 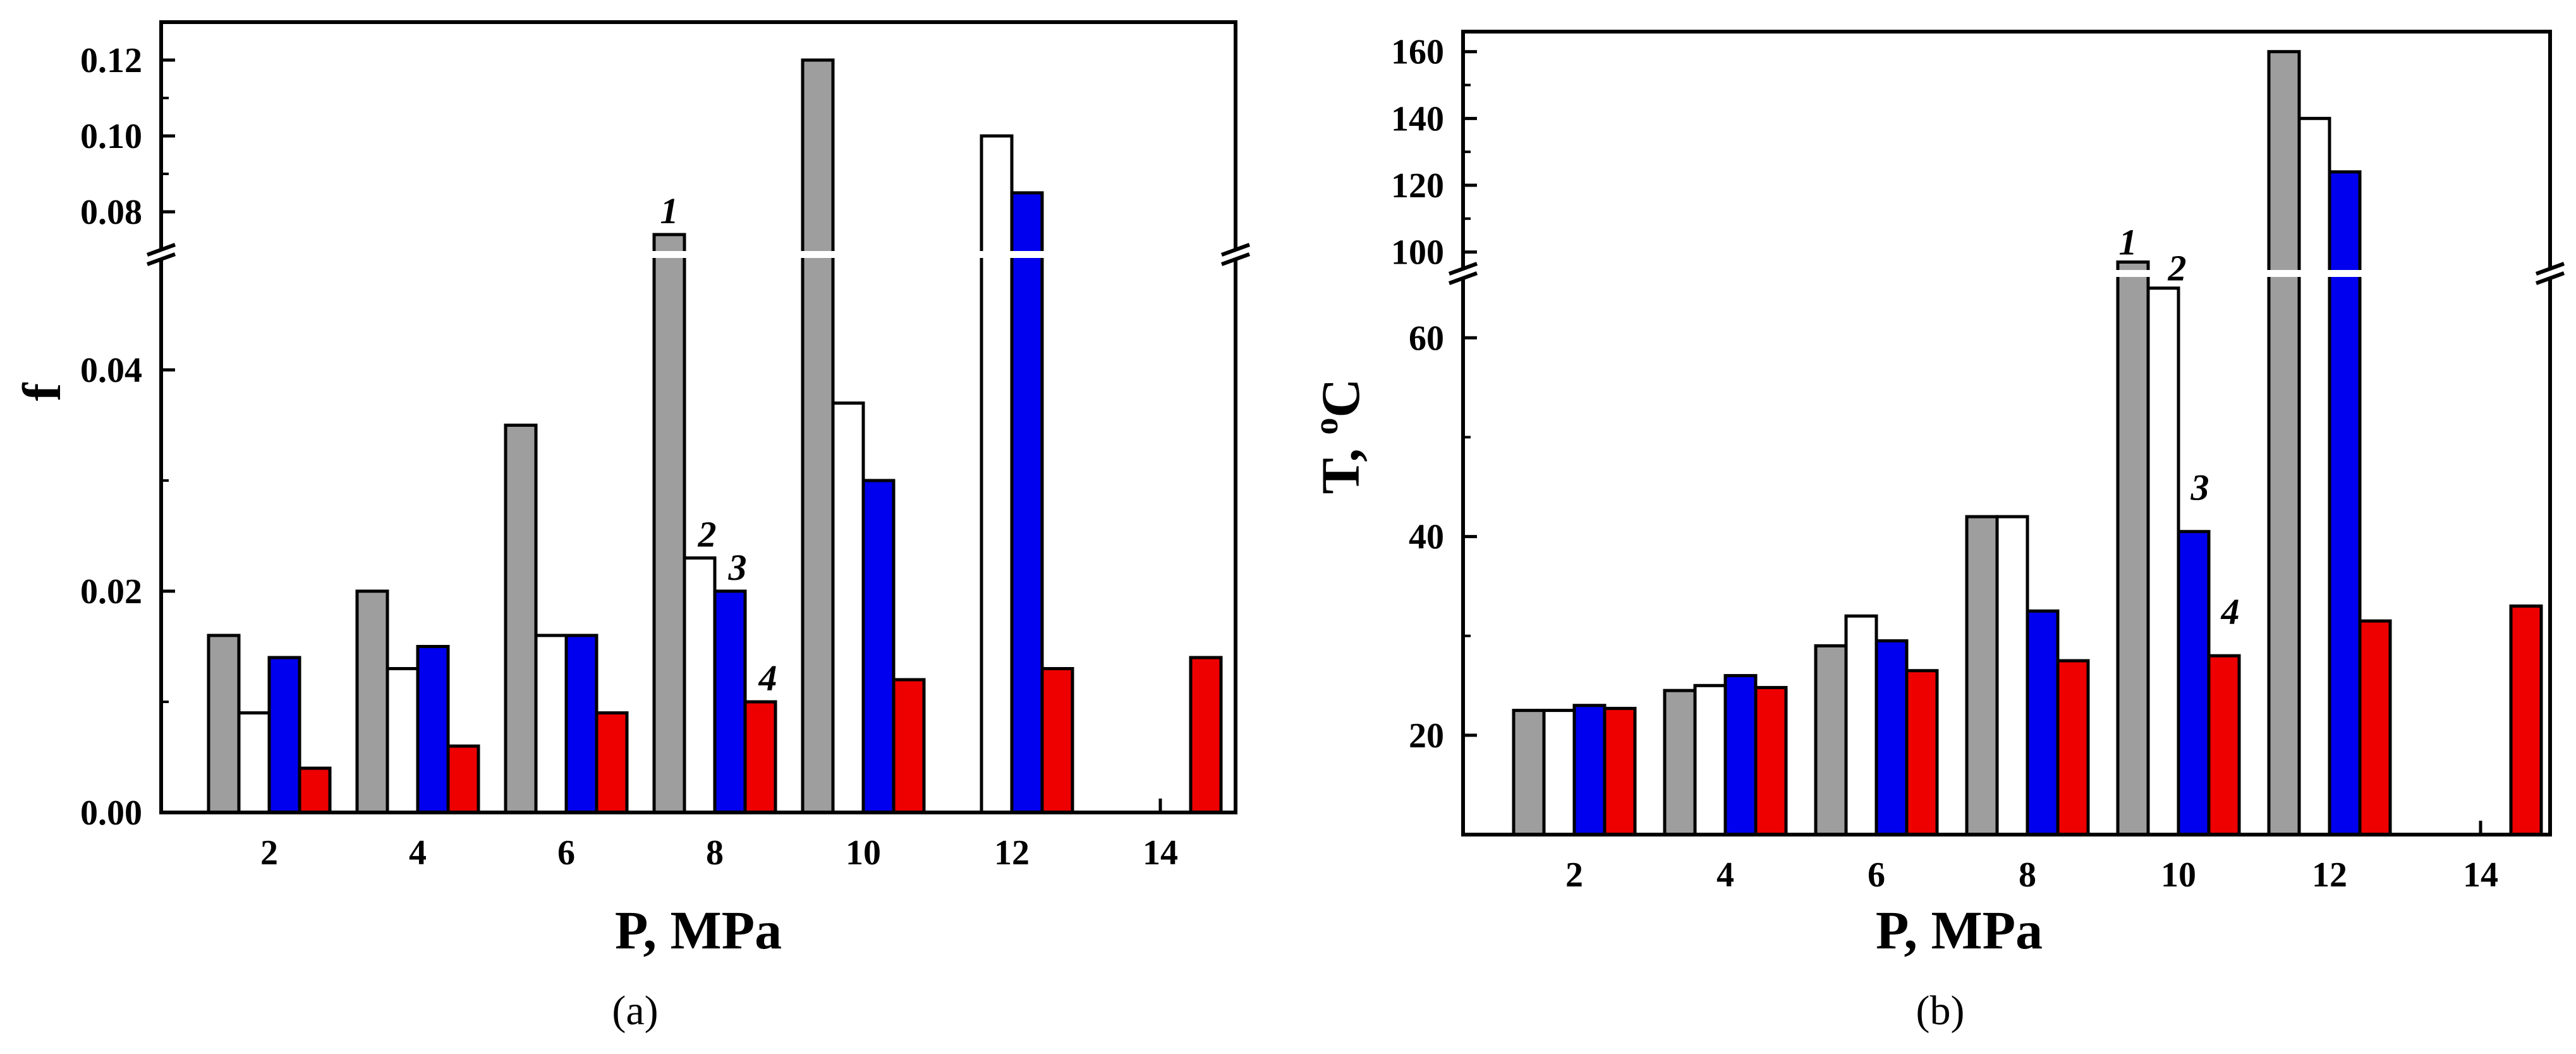 What do you see at coordinates (111, 370) in the screenshot?
I see `y-tick-label: 0.04` at bounding box center [111, 370].